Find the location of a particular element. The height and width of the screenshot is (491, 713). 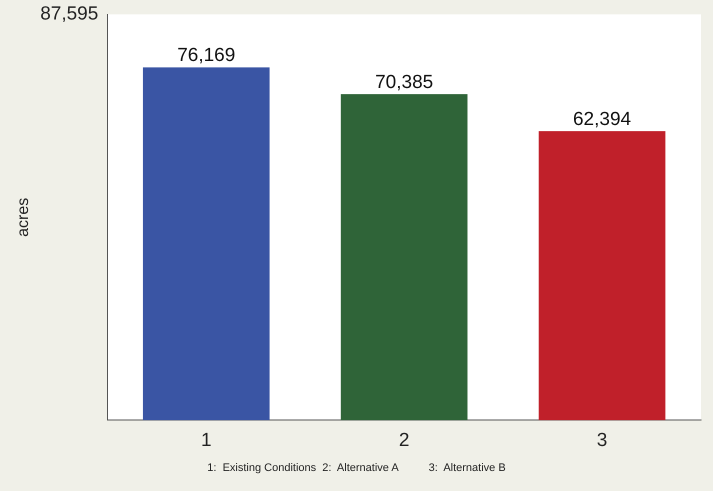

x-tick-label: 3 is located at coordinates (602, 440).